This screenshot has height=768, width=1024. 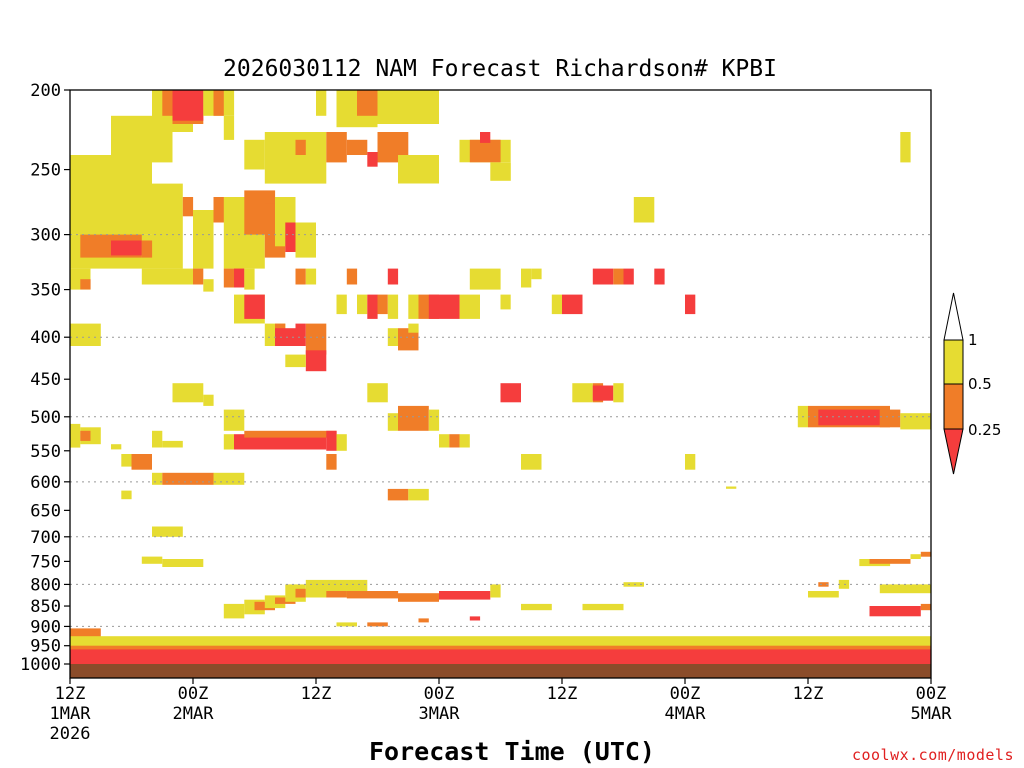 I want to click on legend-swatch, so click(x=953, y=406).